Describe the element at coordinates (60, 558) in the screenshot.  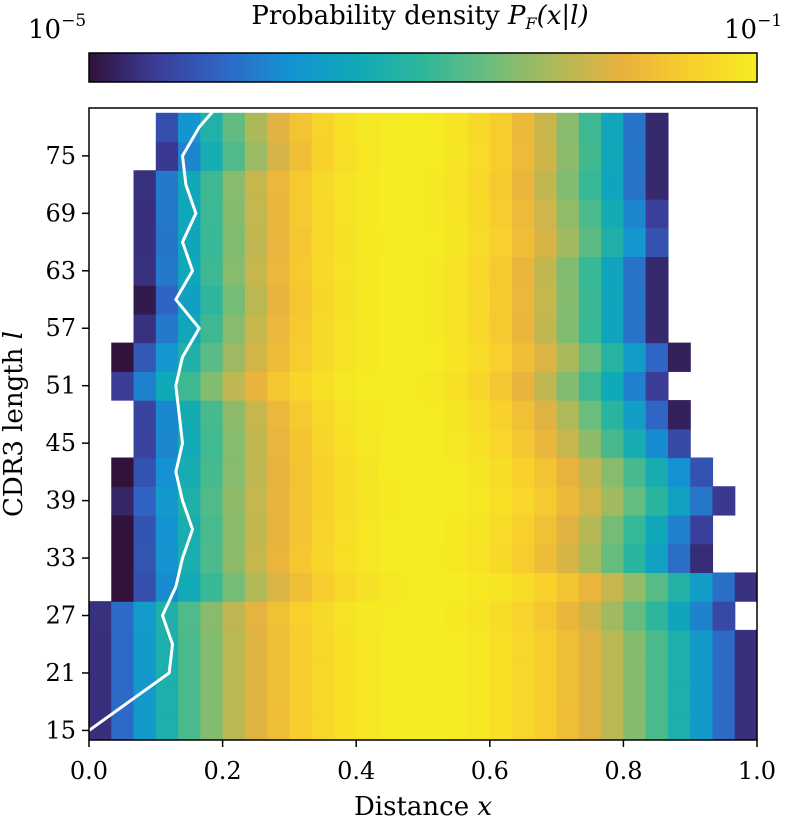
I see `y-tick-label: 33` at that location.